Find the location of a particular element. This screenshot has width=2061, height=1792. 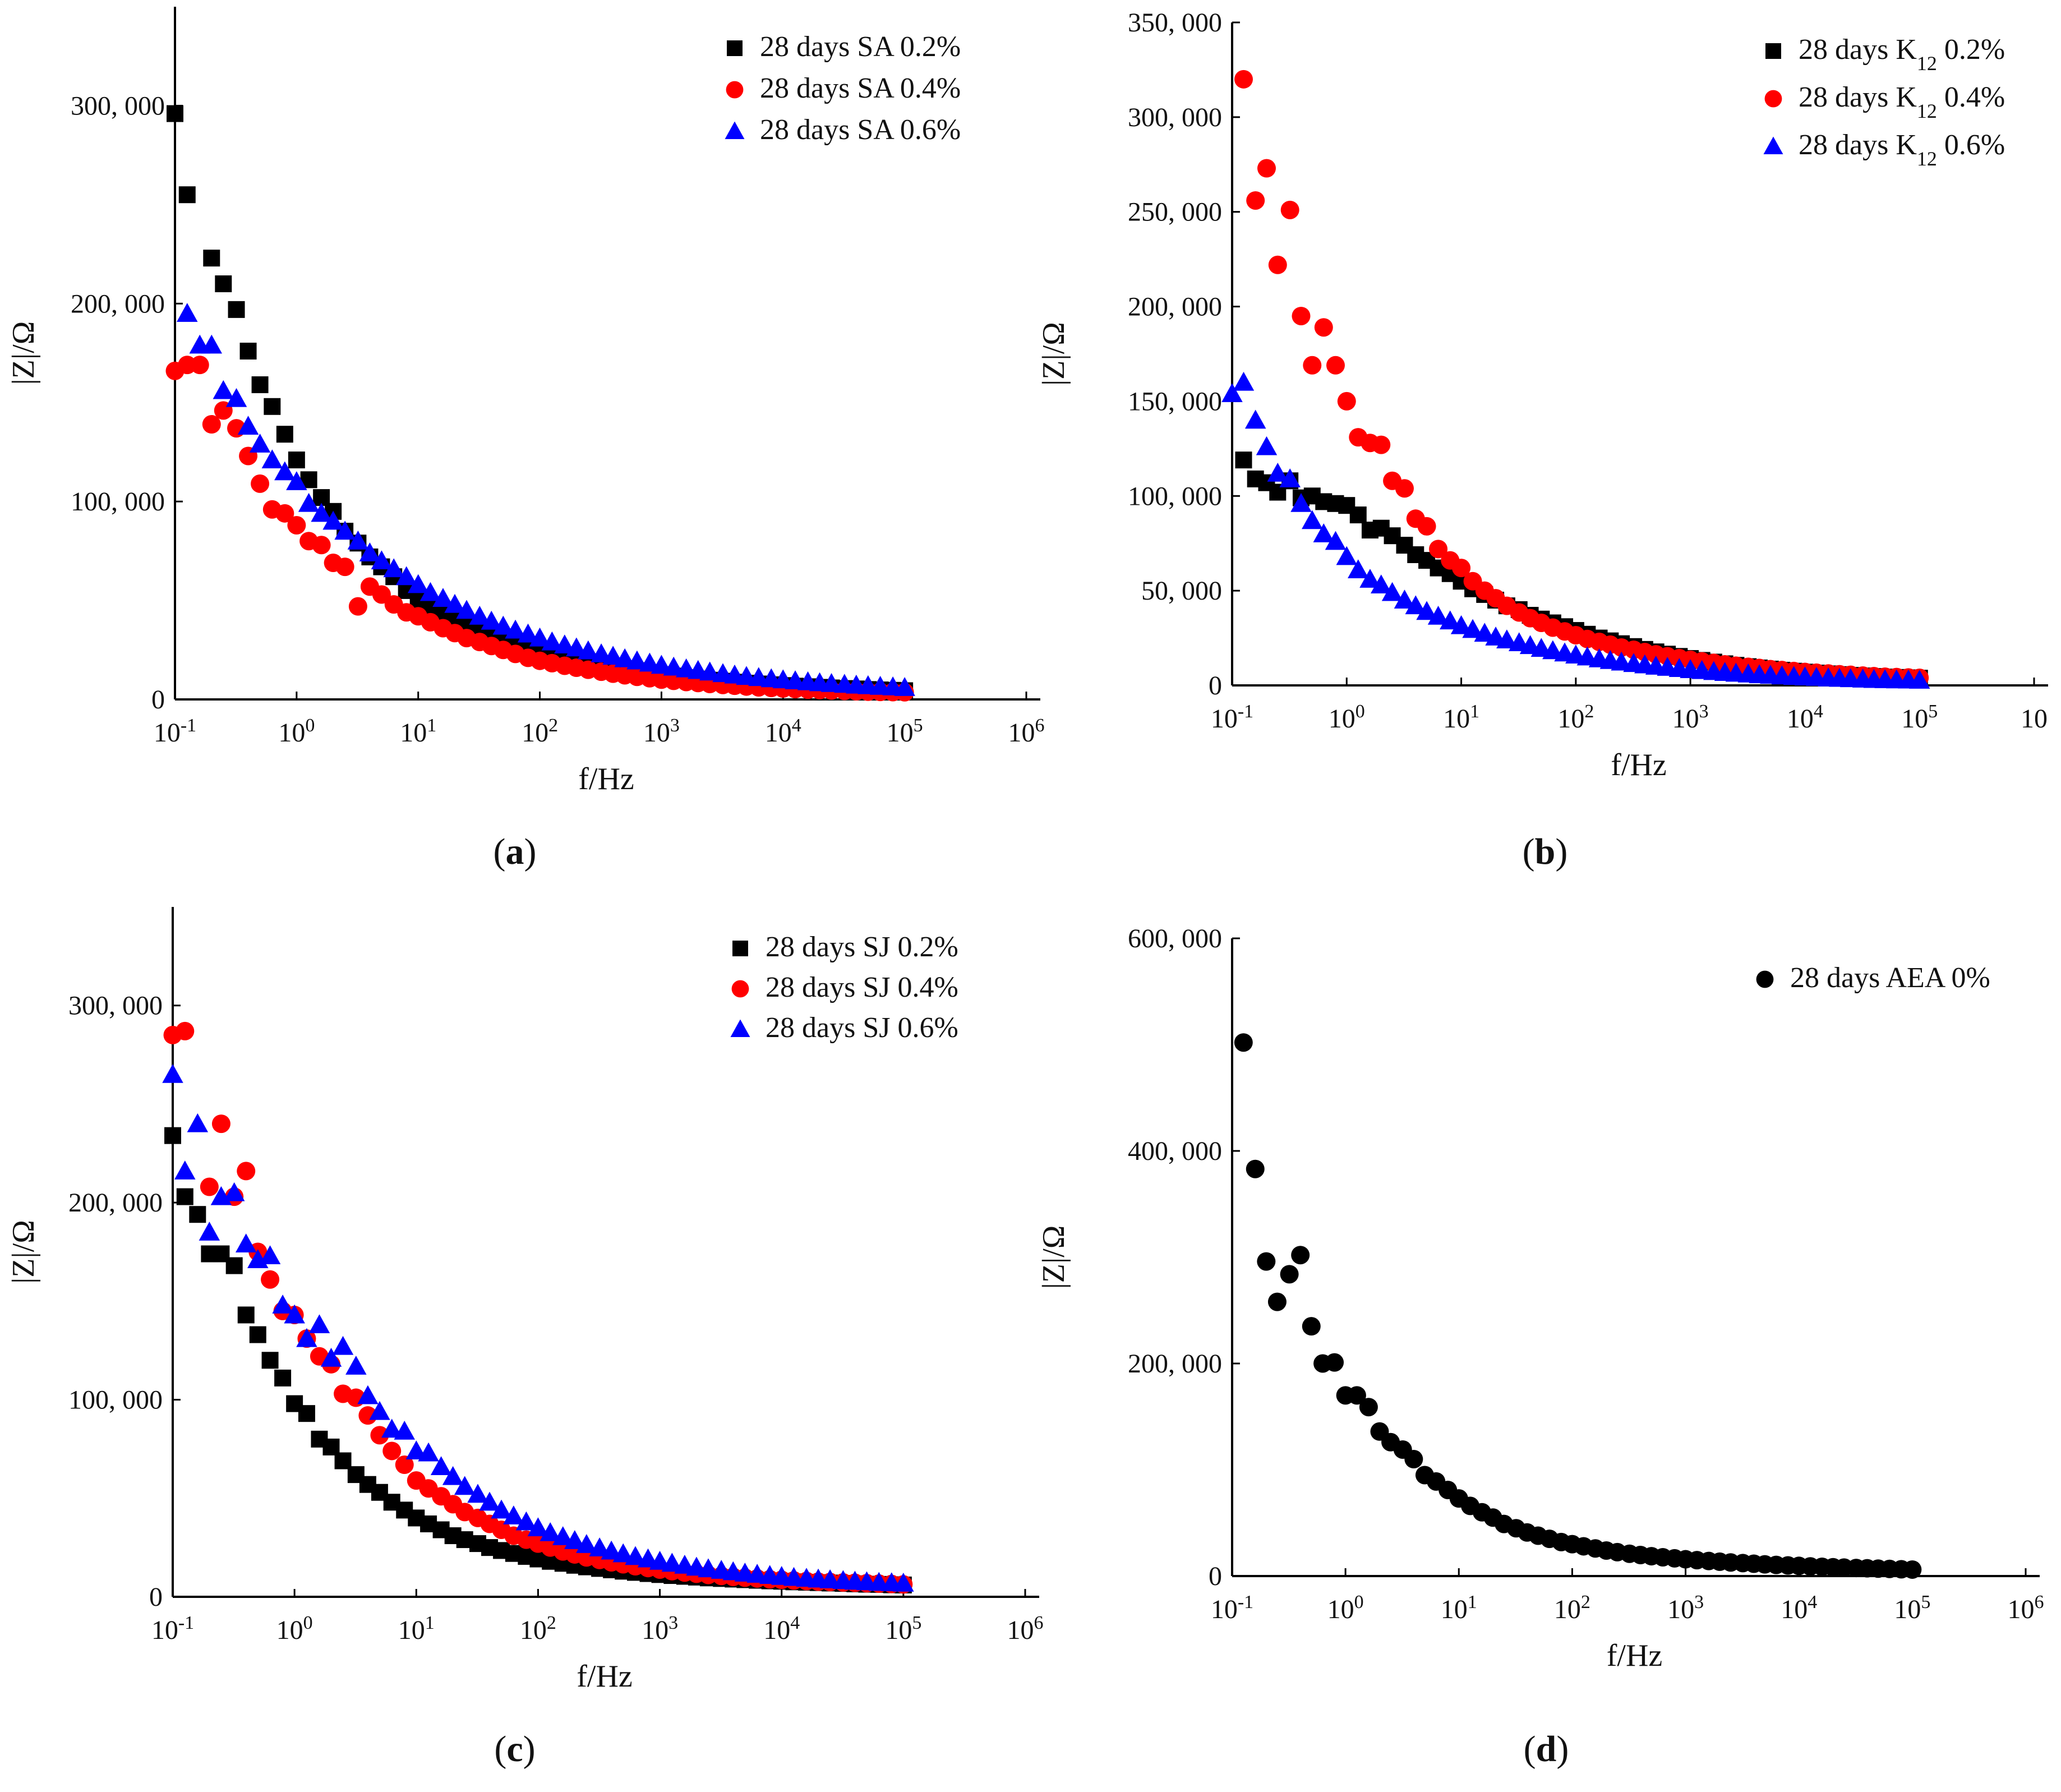

y-axis-title: |Z|/Ω is located at coordinates (1053, 354).